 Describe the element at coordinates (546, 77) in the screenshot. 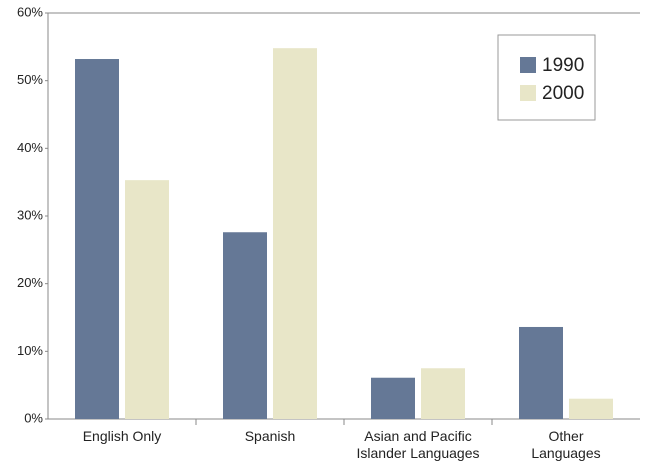

I see `legend-box` at that location.